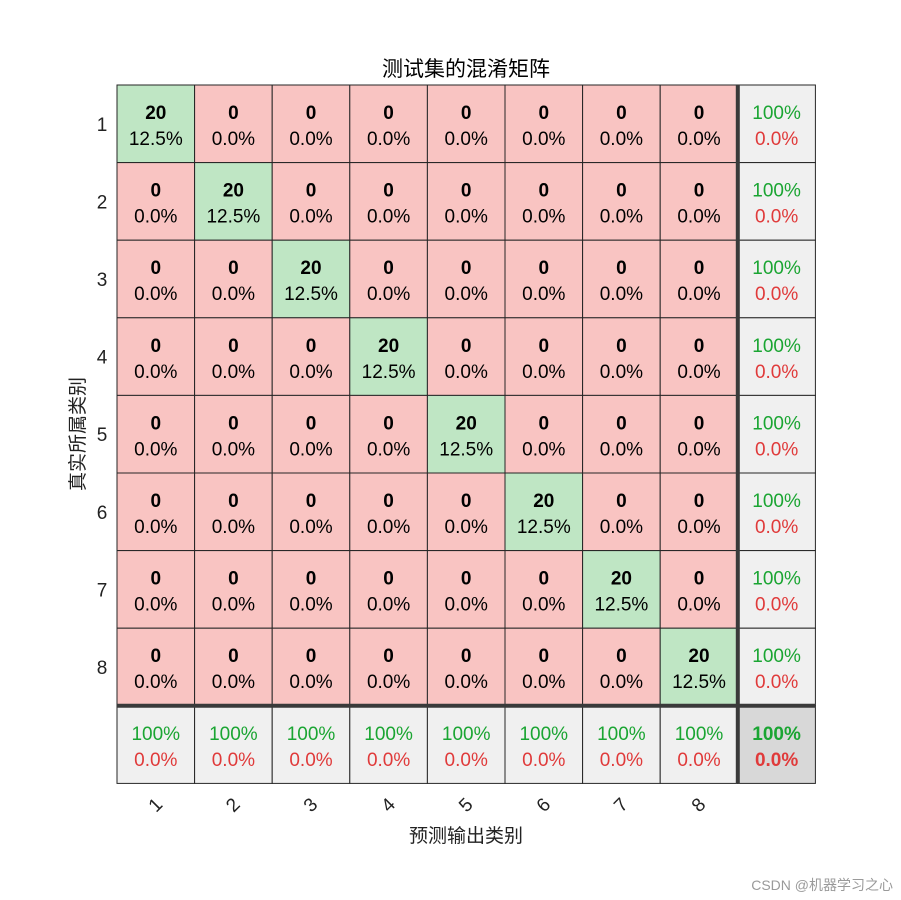 The image size is (901, 900). Describe the element at coordinates (466, 805) in the screenshot. I see `x-tick-label: 5` at that location.